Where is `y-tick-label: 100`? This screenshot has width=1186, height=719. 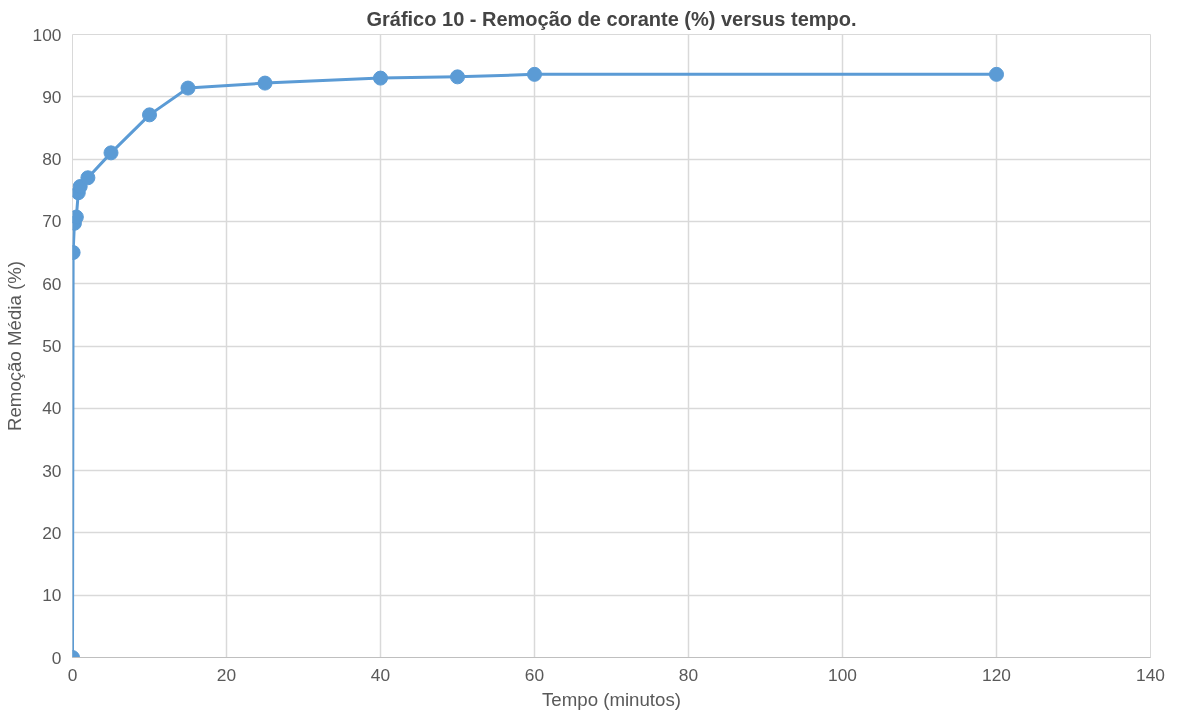 y-tick-label: 100 is located at coordinates (47, 34).